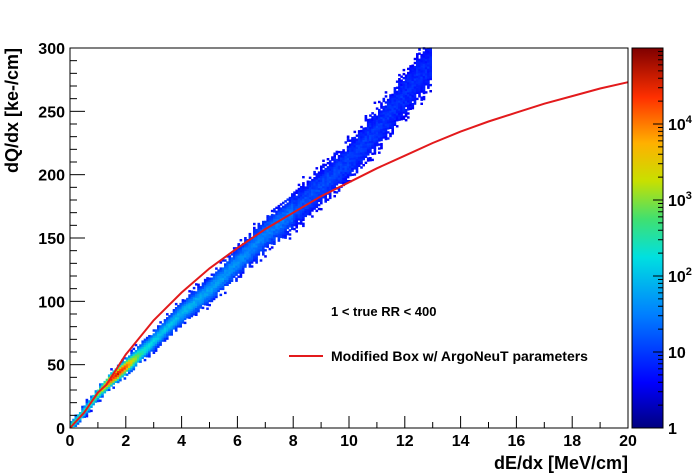 This screenshot has width=698, height=476. I want to click on x-tick-label: 10, so click(349, 441).